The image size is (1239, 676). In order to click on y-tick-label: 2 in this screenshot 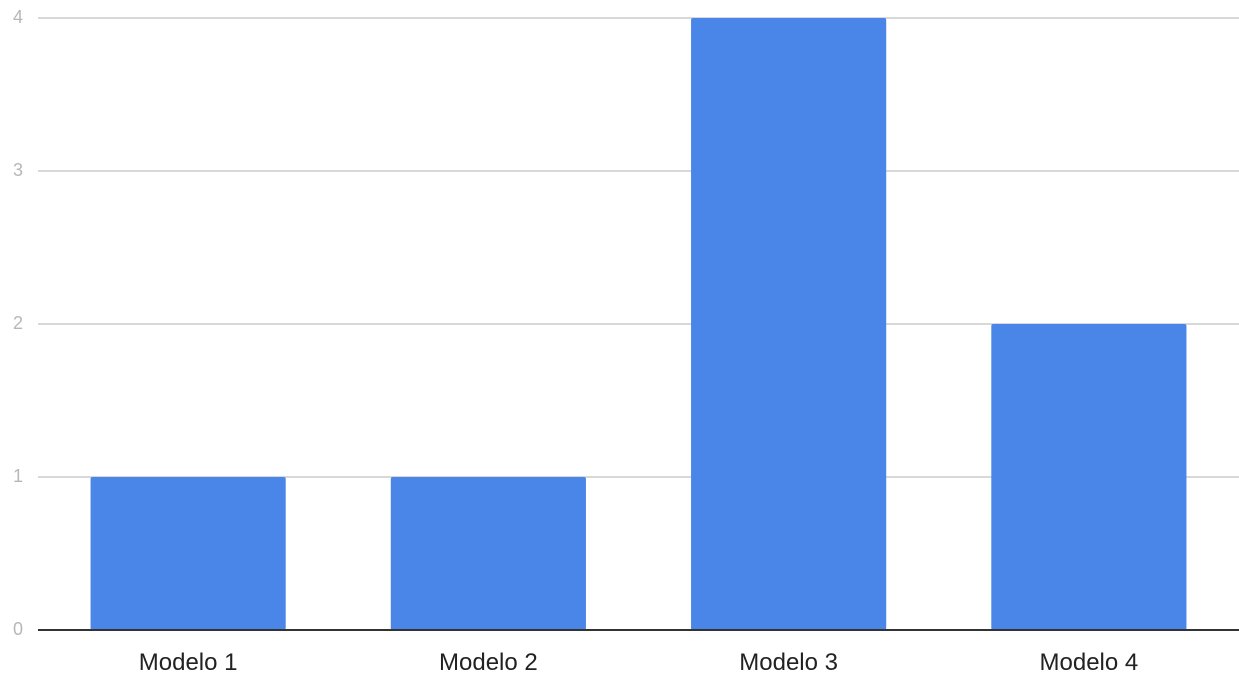, I will do `click(18, 323)`.